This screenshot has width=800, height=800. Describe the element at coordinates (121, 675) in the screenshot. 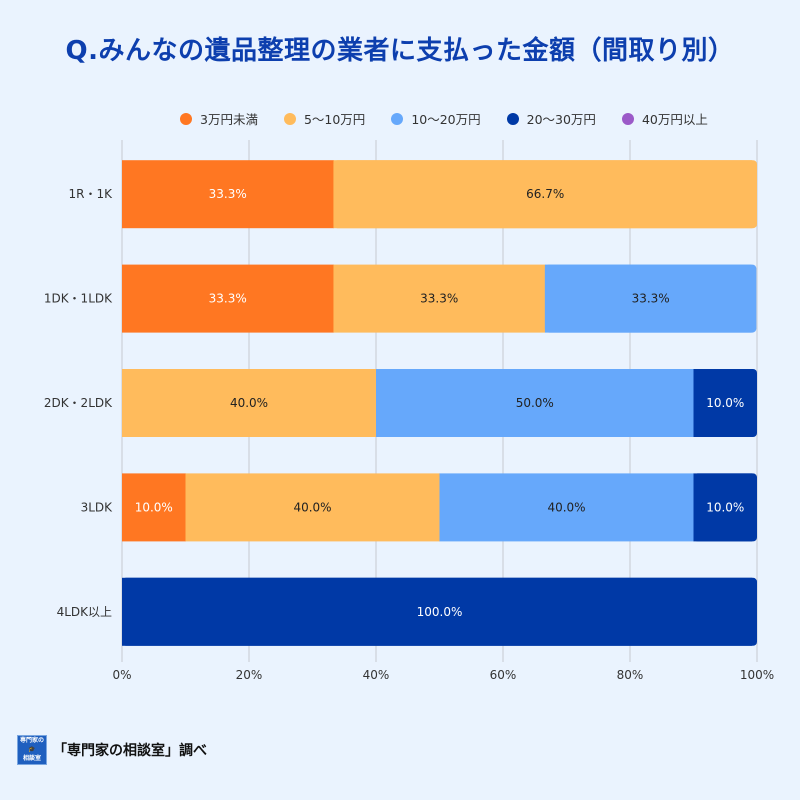

I see `x-tick-label: 0%` at that location.